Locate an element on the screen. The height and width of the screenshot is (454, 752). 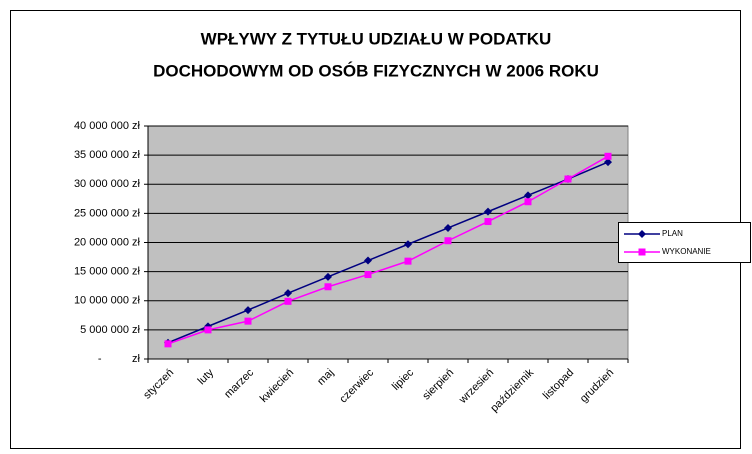
legend-label: WYKONANIE is located at coordinates (686, 251).